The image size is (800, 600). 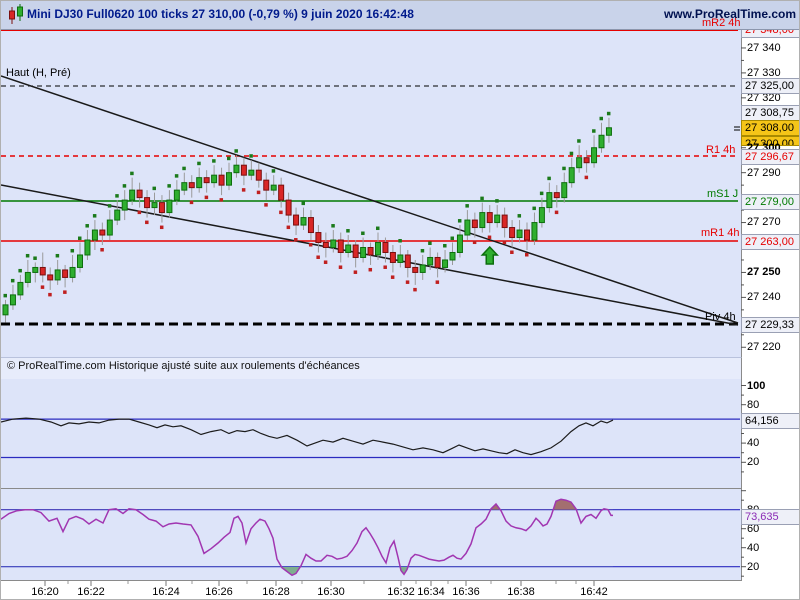 I want to click on candlestick-icon, so click(x=16, y=14).